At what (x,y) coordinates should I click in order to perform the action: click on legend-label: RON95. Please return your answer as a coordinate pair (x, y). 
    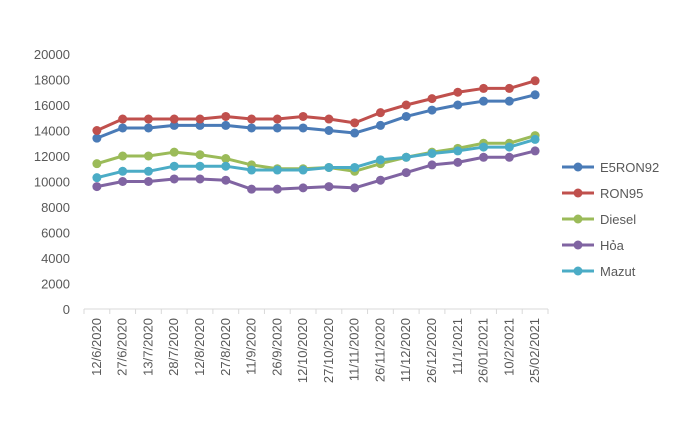
    Looking at the image, I should click on (621, 193).